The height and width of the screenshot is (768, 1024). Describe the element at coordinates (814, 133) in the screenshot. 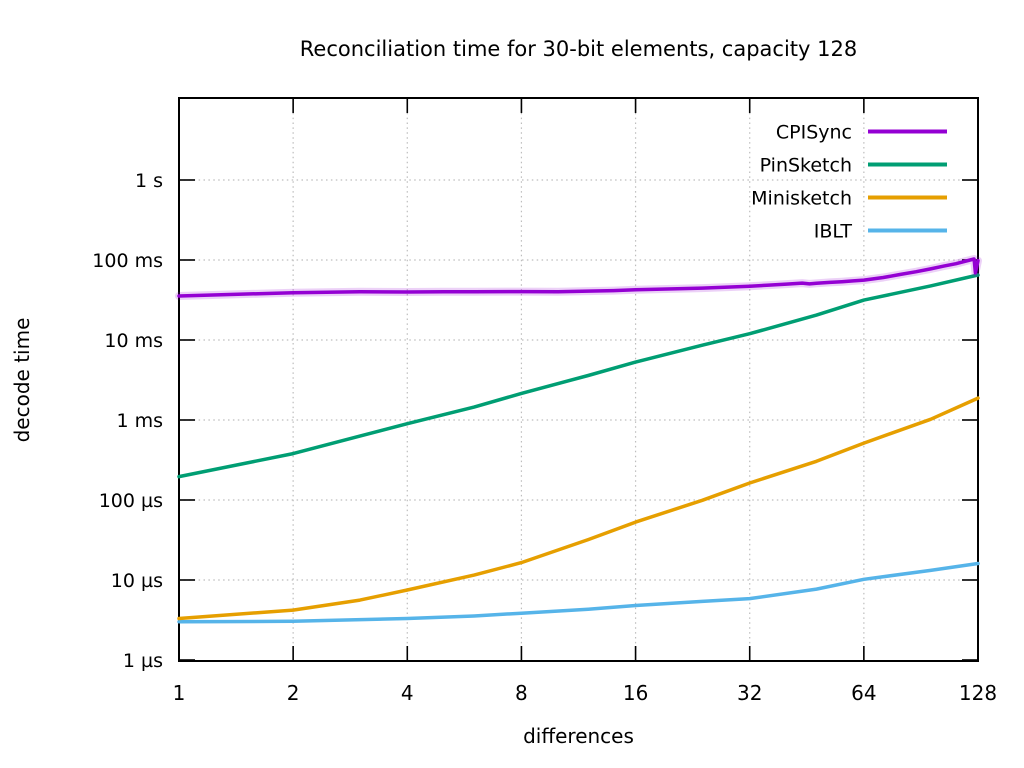

I see `legend-label-cpisync: CPISync` at that location.